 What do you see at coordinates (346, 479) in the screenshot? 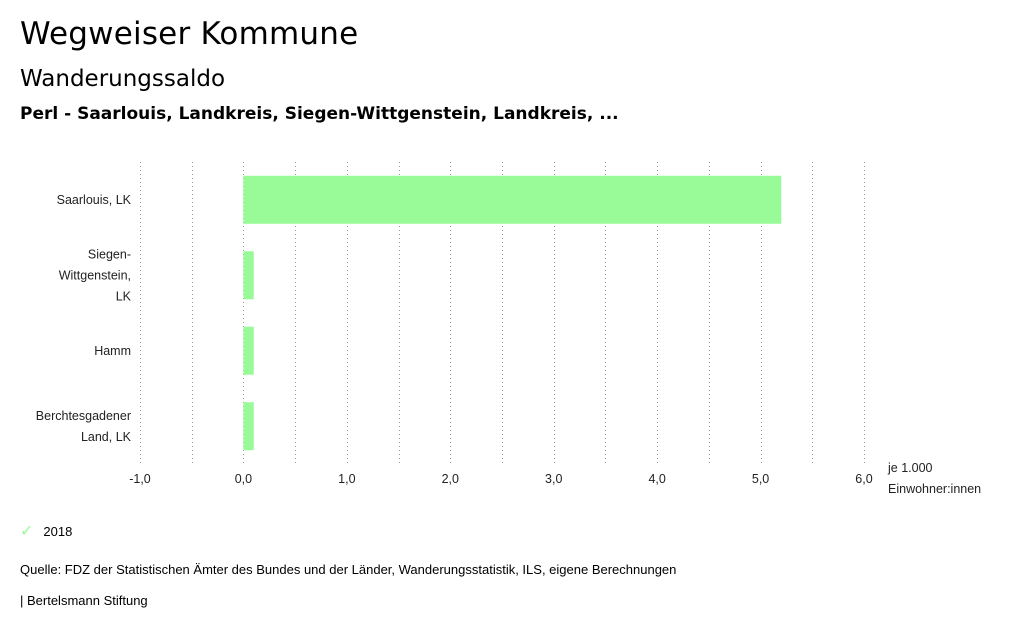
I see `x-tick-label: 1,0` at bounding box center [346, 479].